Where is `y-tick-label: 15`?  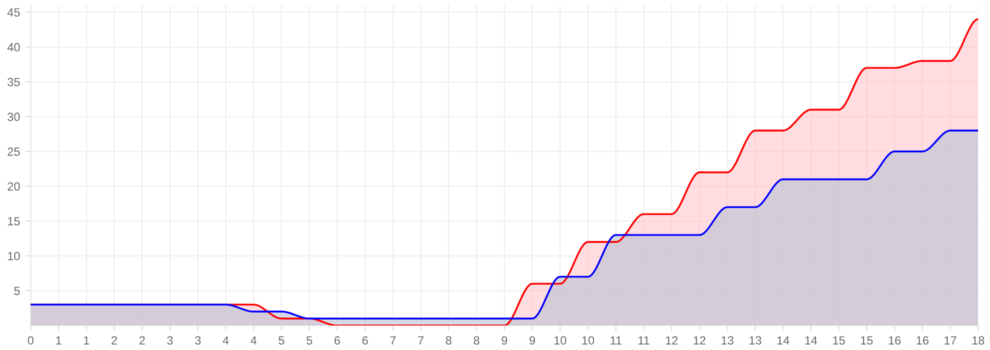 y-tick-label: 15 is located at coordinates (14, 221).